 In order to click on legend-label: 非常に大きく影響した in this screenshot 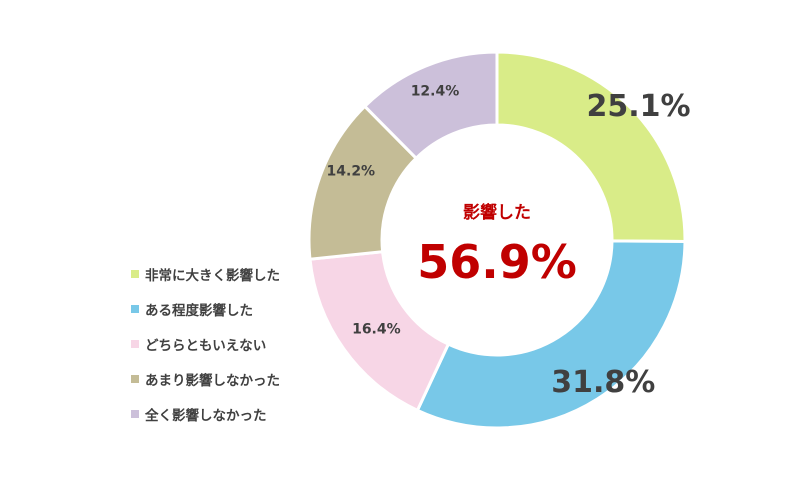, I will do `click(212, 275)`.